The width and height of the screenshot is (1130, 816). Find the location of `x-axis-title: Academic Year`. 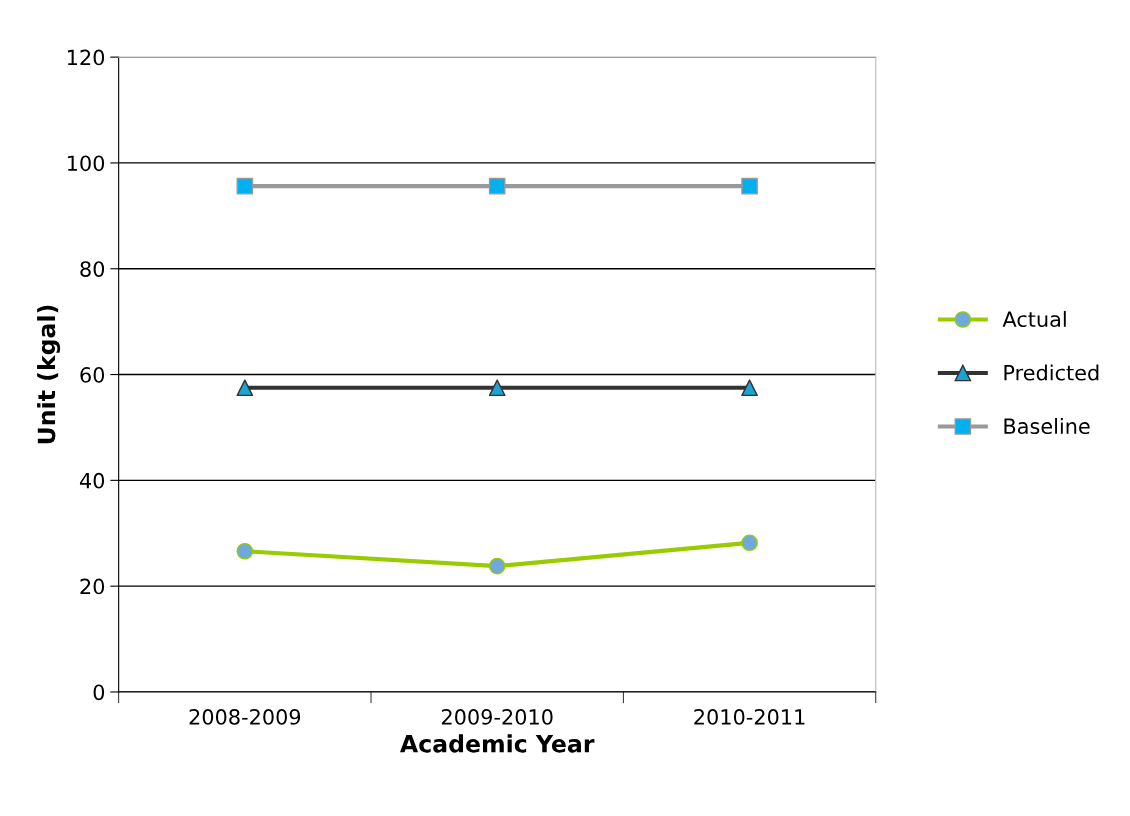

x-axis-title: Academic Year is located at coordinates (497, 743).